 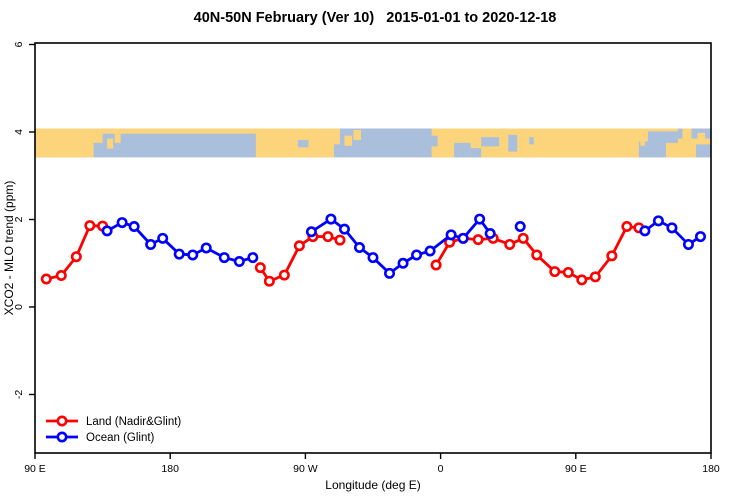 What do you see at coordinates (133, 422) in the screenshot?
I see `legend-label: Land (Nadir&Glint)` at bounding box center [133, 422].